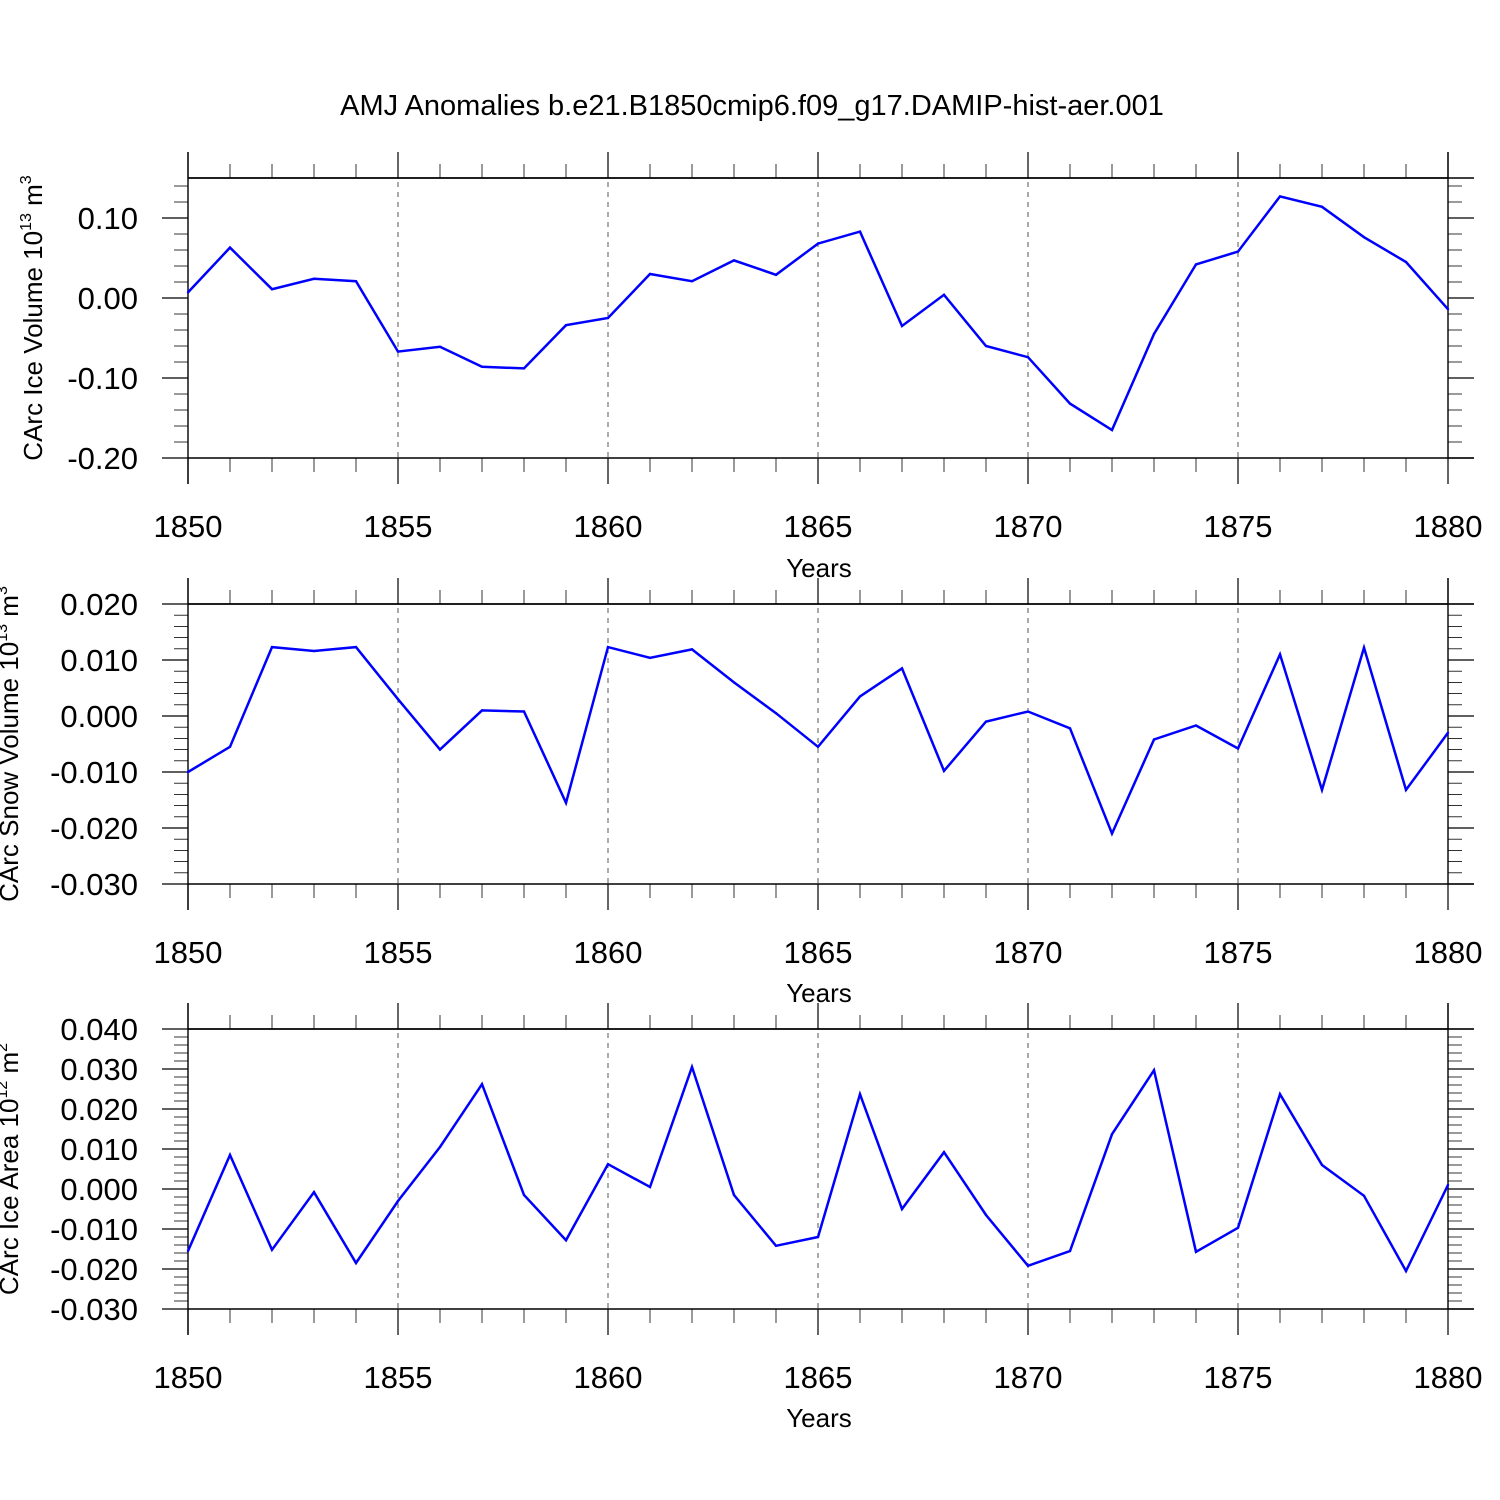 This screenshot has height=1500, width=1500. Describe the element at coordinates (94, 828) in the screenshot. I see `y-tick-label: -0.020` at that location.